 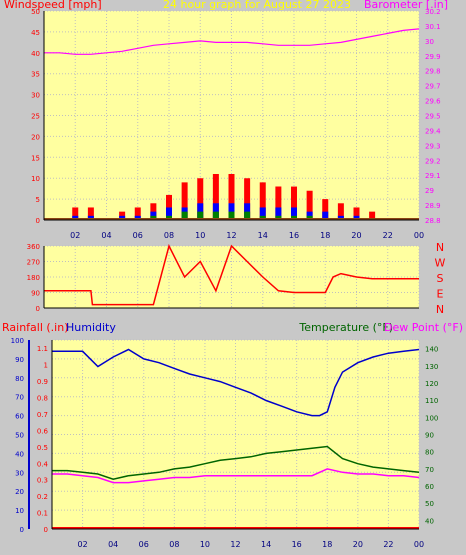 What do you see at coordinates (35, 12) in the screenshot?
I see `wind-y-tick-label: 50` at bounding box center [35, 12].